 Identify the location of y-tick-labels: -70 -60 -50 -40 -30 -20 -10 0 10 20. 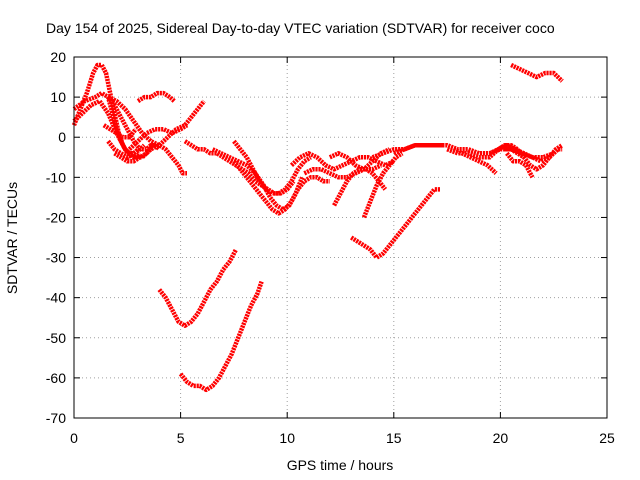
(56, 237).